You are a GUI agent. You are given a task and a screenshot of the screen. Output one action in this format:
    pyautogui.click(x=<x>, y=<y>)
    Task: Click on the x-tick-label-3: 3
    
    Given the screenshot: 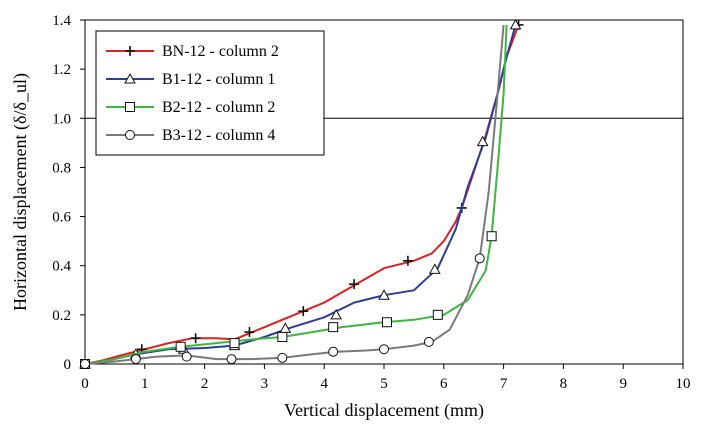 What is the action you would take?
    pyautogui.click(x=265, y=384)
    